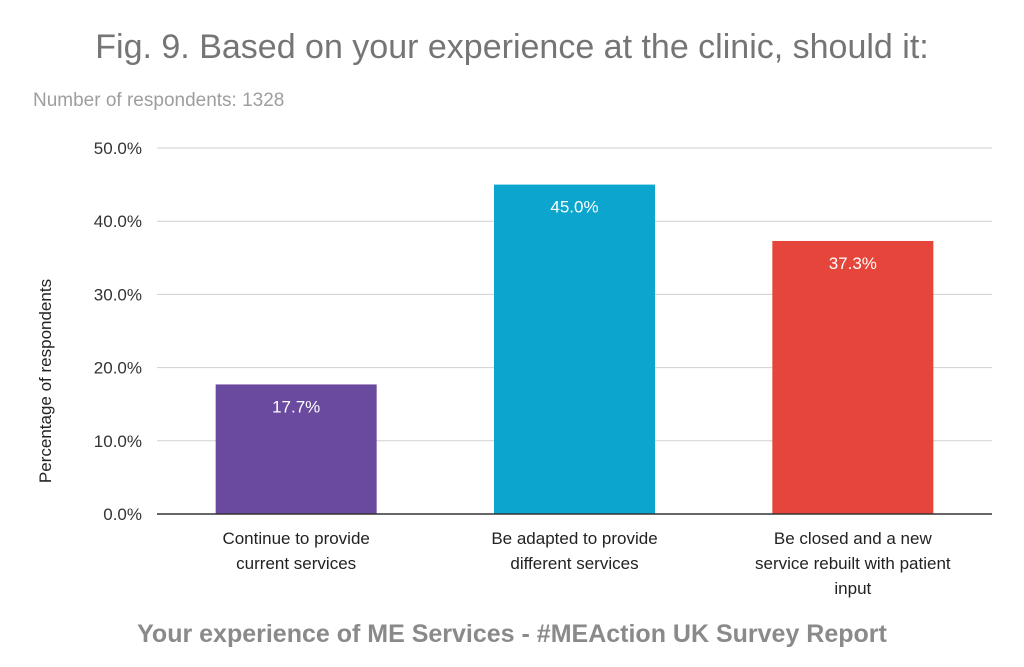 This screenshot has height=667, width=1024. I want to click on y-tick-label: 50.0%, so click(118, 148).